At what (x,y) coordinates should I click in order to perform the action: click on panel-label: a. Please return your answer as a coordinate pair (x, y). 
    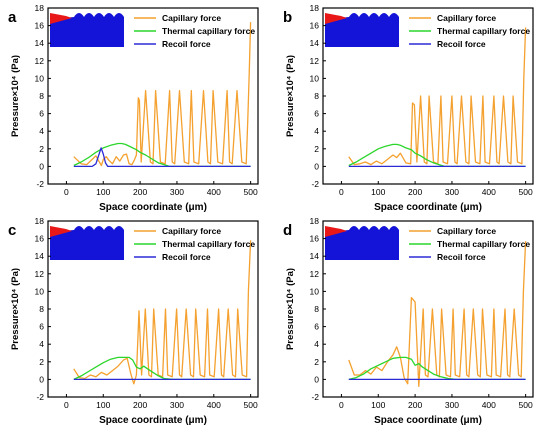
    Looking at the image, I should click on (12, 17).